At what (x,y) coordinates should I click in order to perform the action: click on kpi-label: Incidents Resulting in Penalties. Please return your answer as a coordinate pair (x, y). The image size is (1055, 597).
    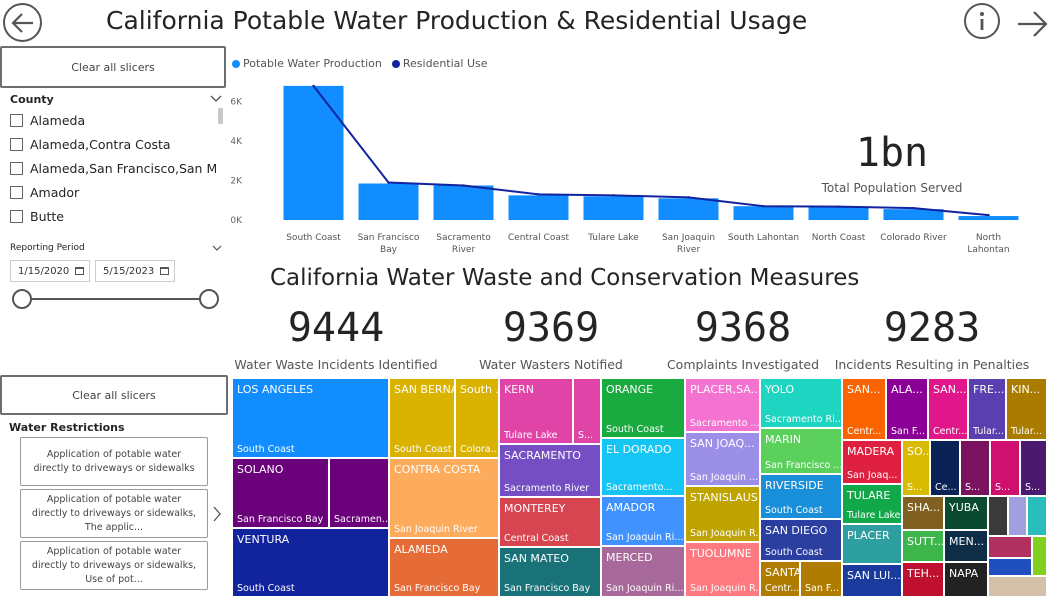
    Looking at the image, I should click on (932, 364).